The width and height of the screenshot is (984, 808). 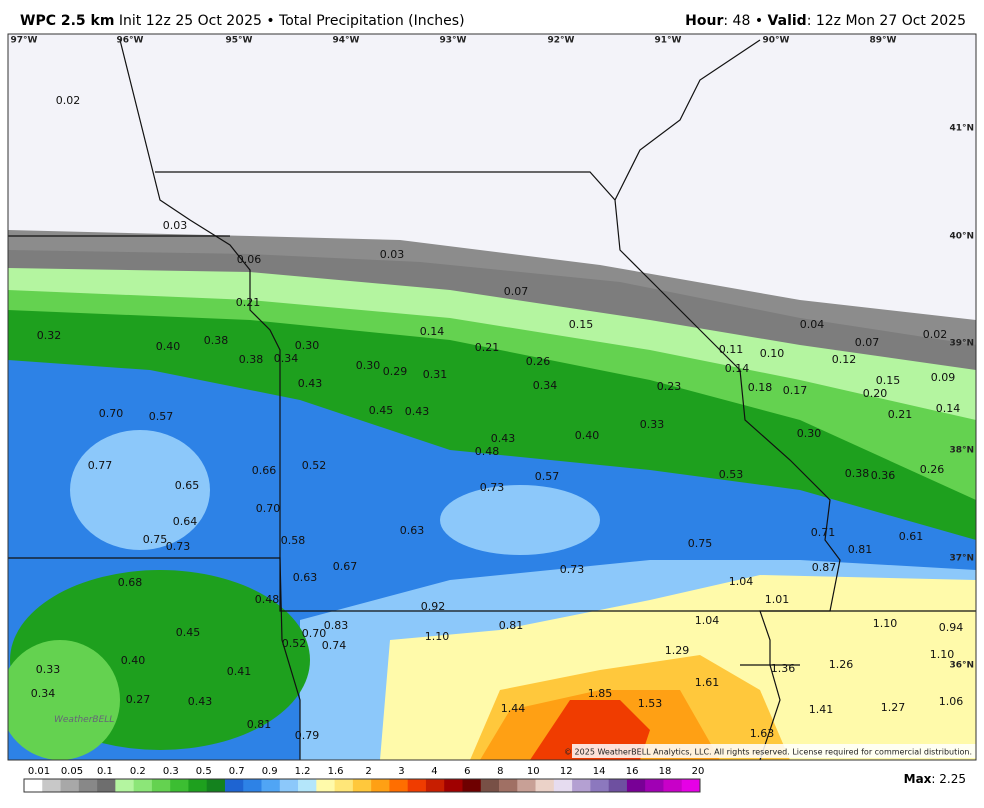 I want to click on colorbar-tick: 0.01, so click(x=39, y=771).